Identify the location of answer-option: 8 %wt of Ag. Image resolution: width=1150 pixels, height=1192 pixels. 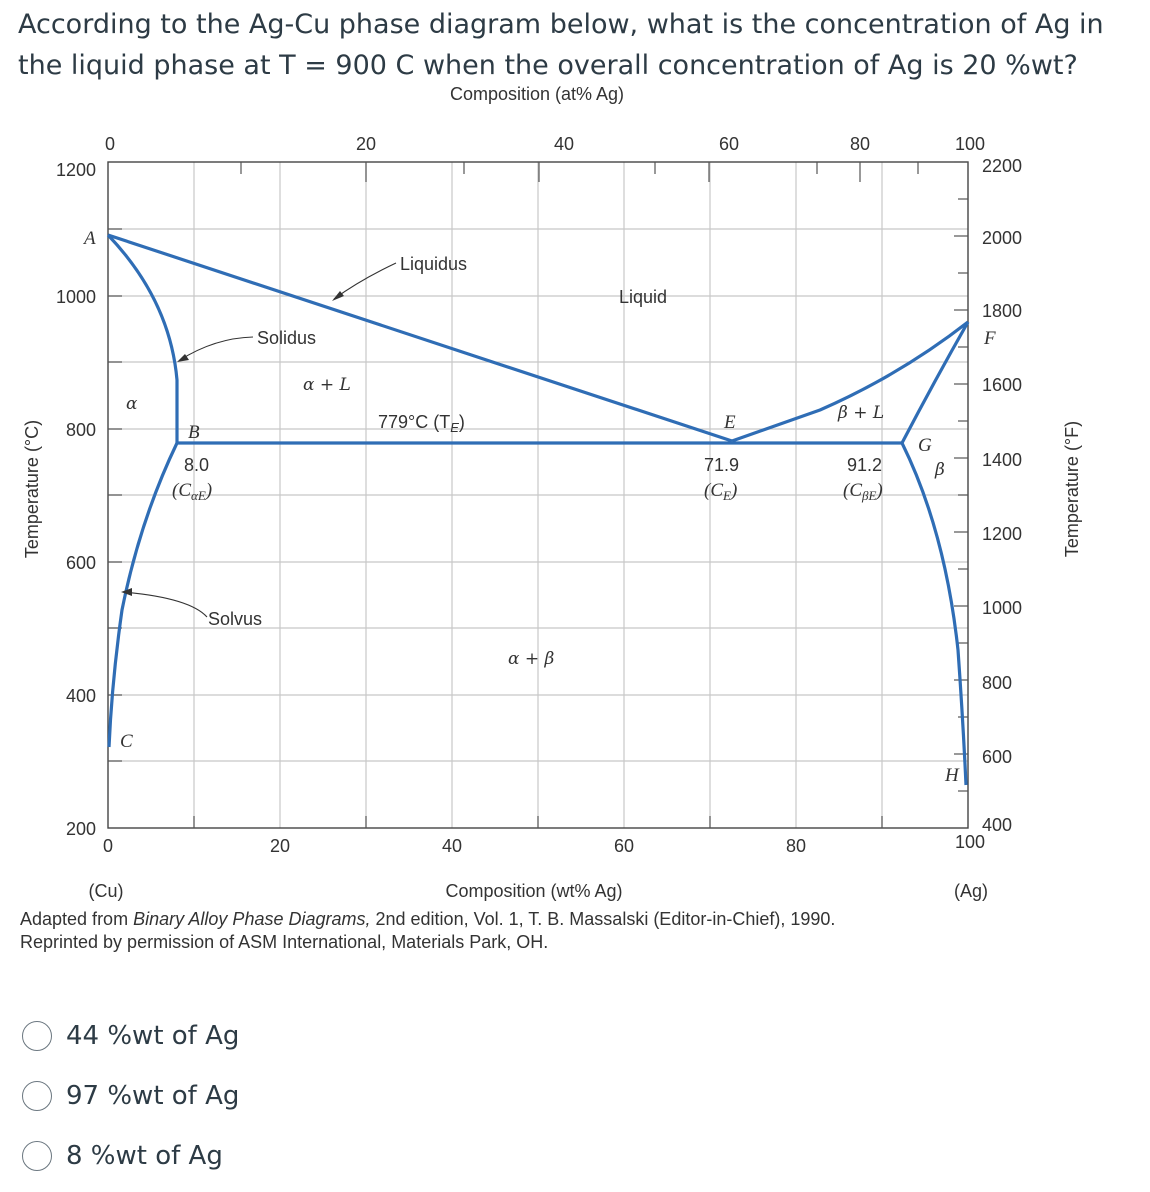
(130, 1156).